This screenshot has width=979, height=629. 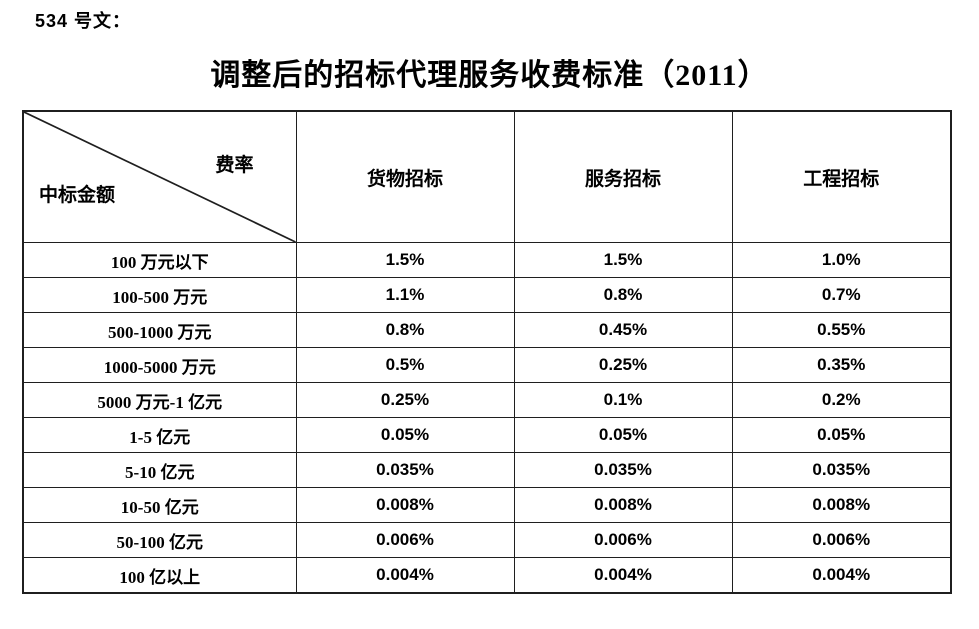 I want to click on row-label-cell: 100 万元以下, so click(x=159, y=260).